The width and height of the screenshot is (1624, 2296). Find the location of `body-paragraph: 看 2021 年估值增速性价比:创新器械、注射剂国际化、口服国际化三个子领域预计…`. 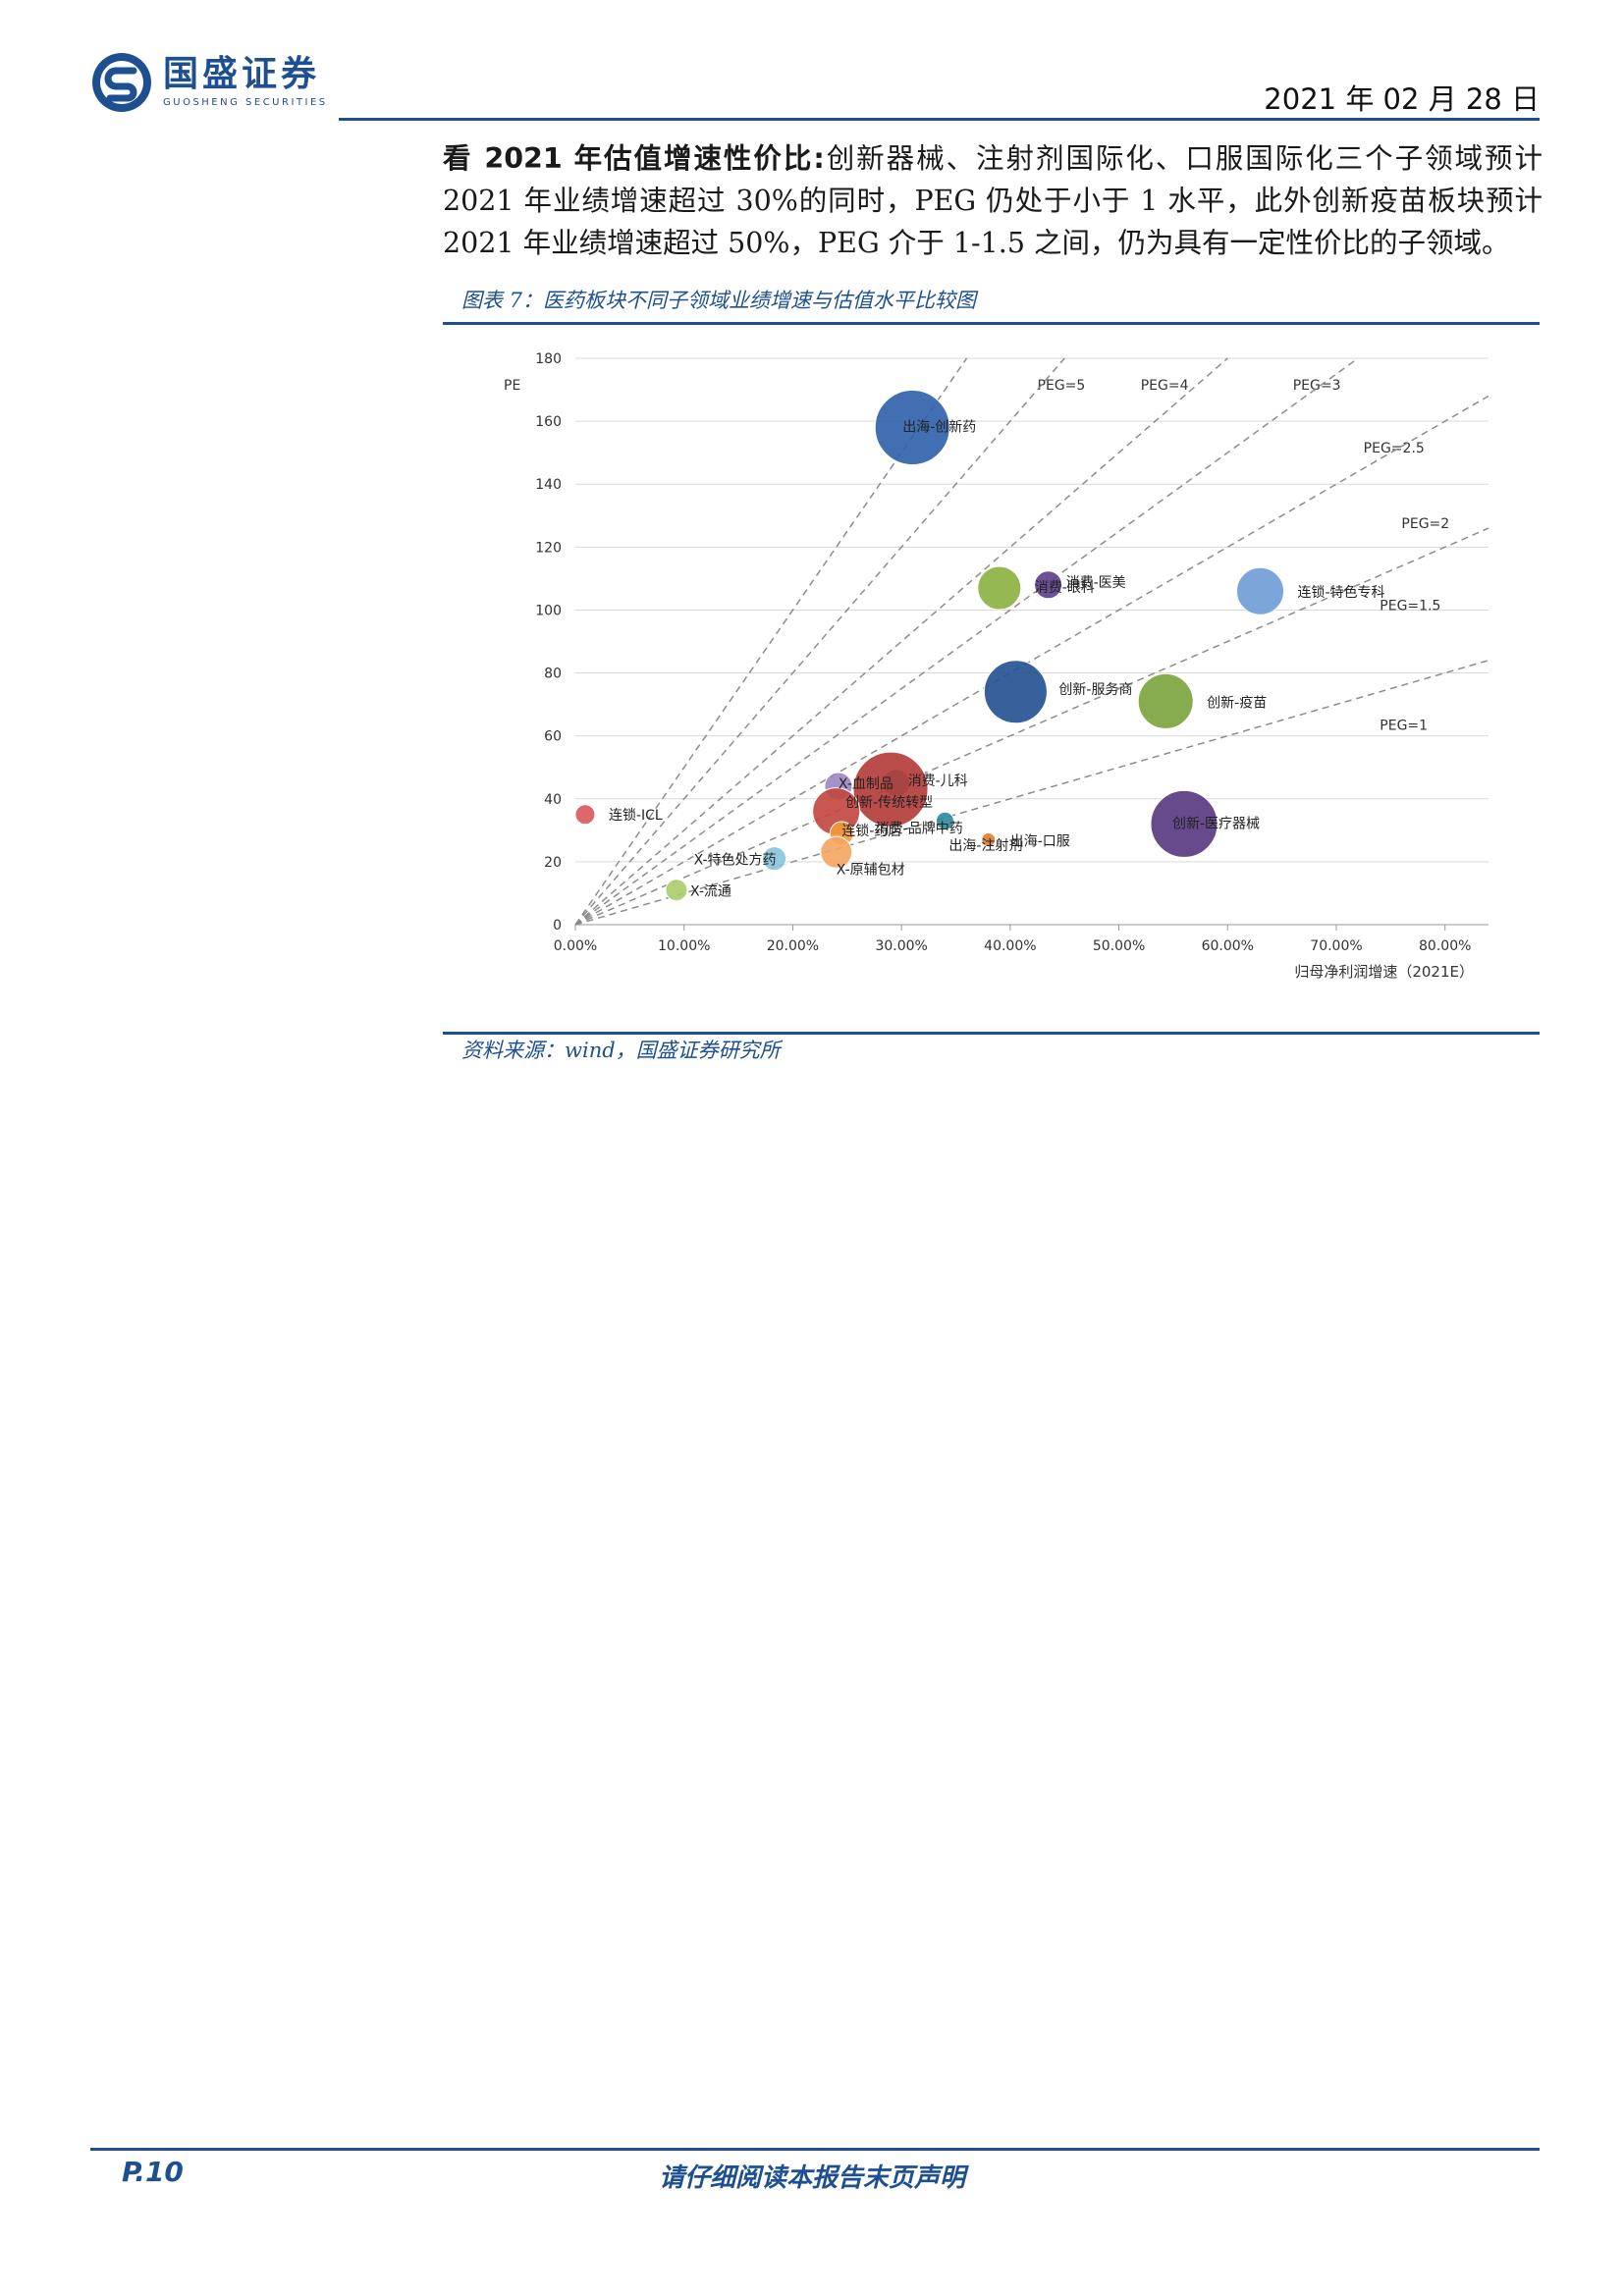

body-paragraph: 看 2021 年估值增速性价比:创新器械、注射剂国际化、口服国际化三个子领域预计… is located at coordinates (993, 200).